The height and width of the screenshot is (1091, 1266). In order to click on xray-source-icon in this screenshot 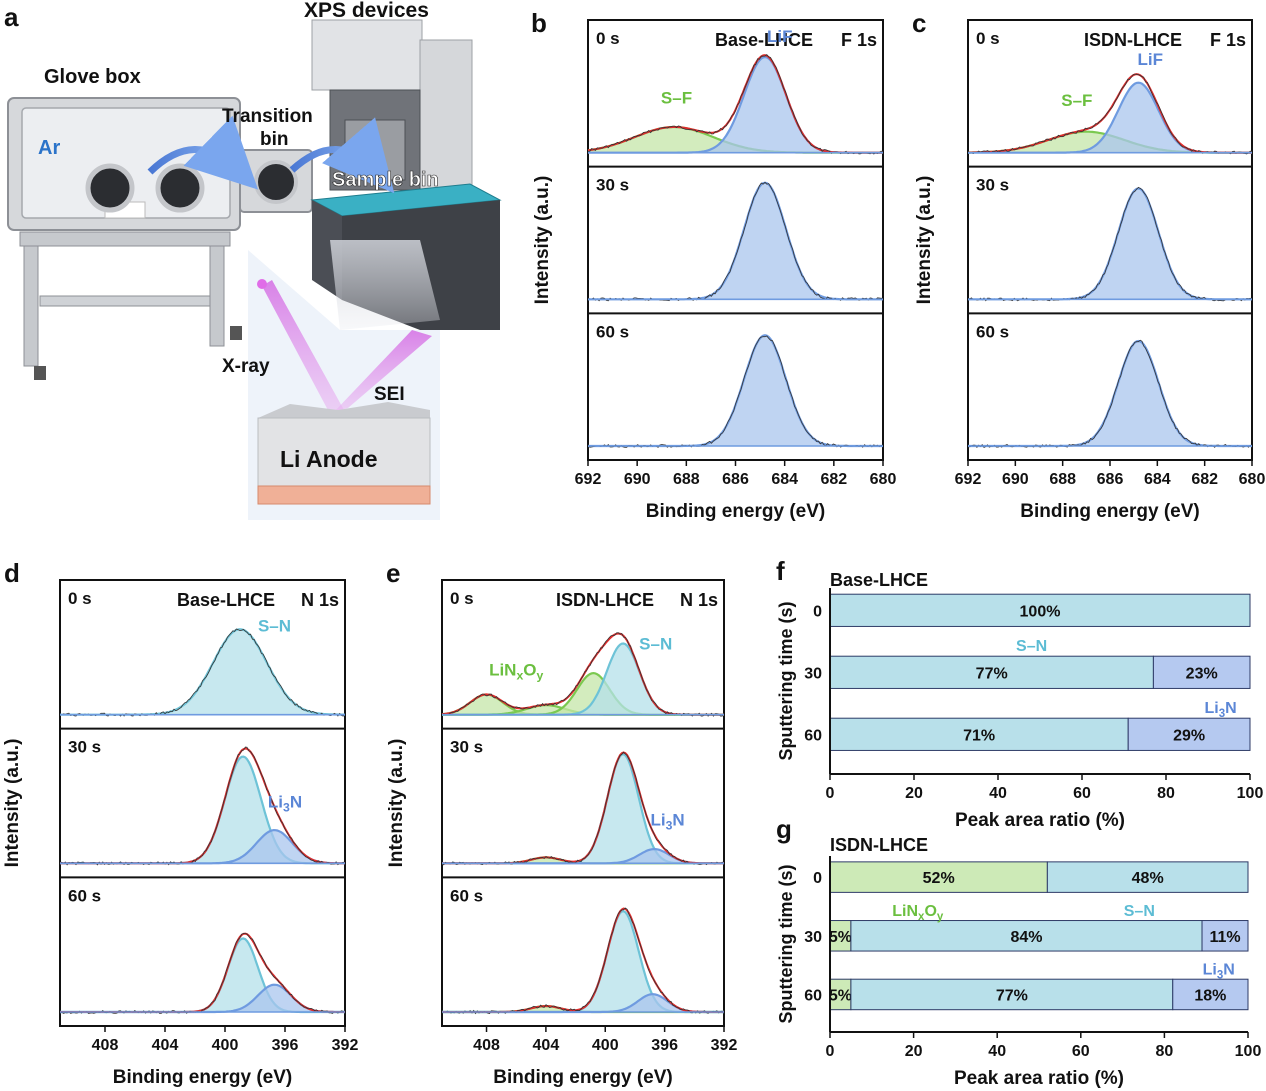, I will do `click(262, 284)`.